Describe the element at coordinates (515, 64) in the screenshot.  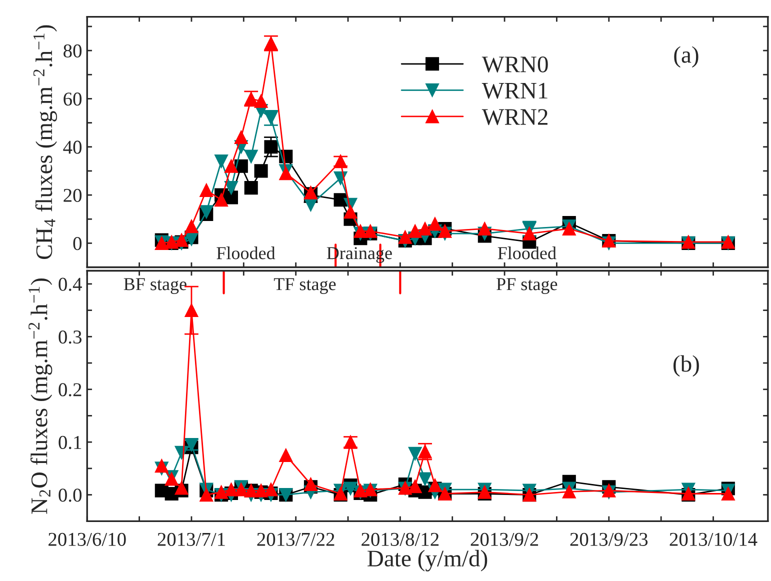
I see `legend-label: WRN0` at that location.